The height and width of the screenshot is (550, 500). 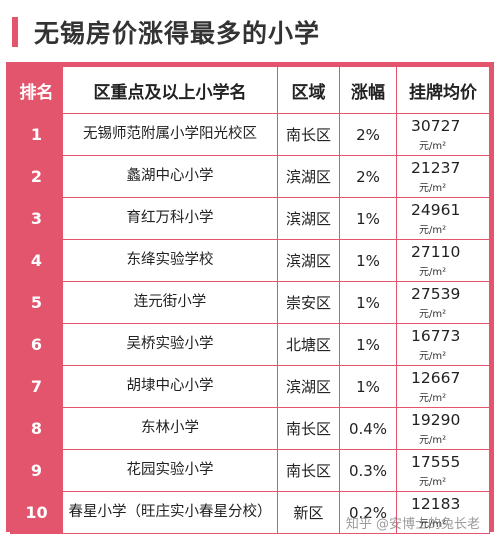 I want to click on cell-rank: 3, so click(x=36, y=218).